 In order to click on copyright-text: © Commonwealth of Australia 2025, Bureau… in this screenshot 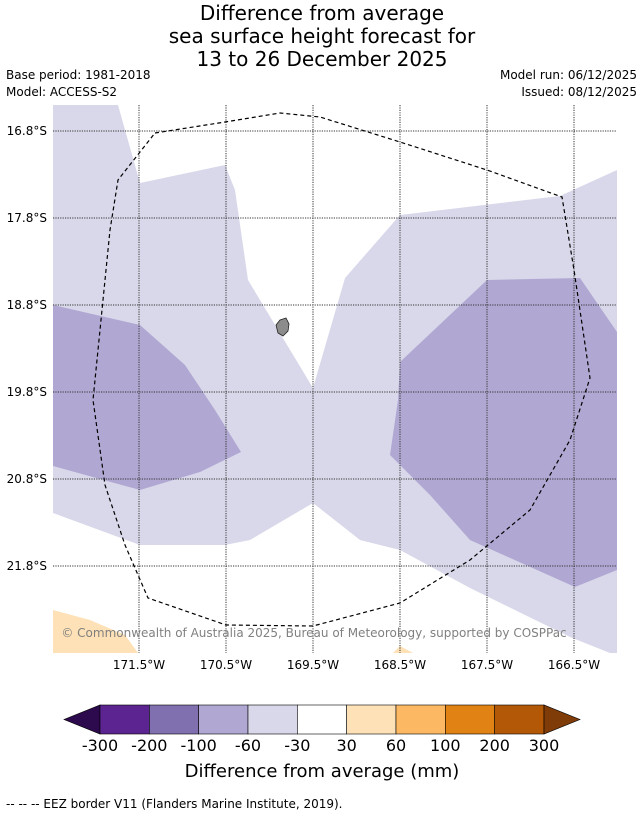, I will do `click(313, 633)`.